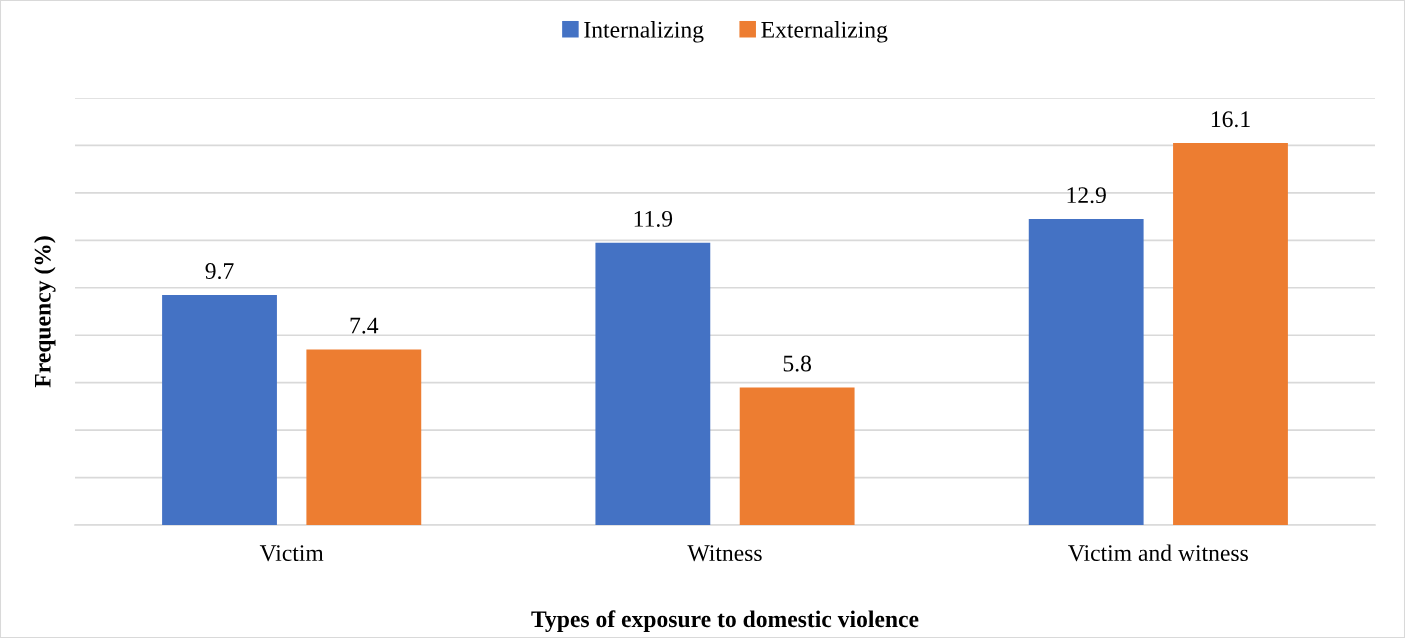 The image size is (1405, 638). What do you see at coordinates (45, 312) in the screenshot?
I see `y-axis-title: Frequency (%)` at bounding box center [45, 312].